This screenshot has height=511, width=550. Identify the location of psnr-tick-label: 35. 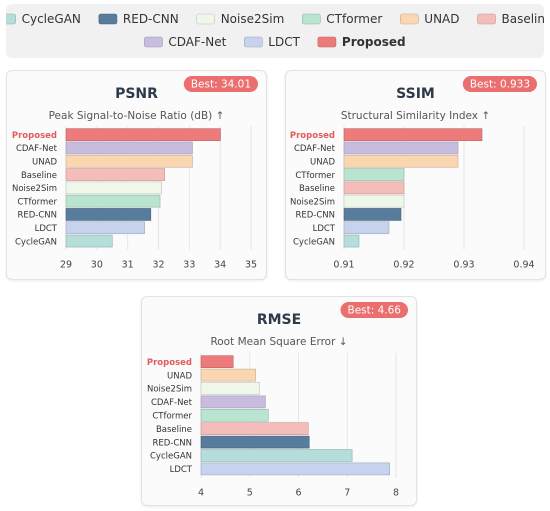
(251, 265).